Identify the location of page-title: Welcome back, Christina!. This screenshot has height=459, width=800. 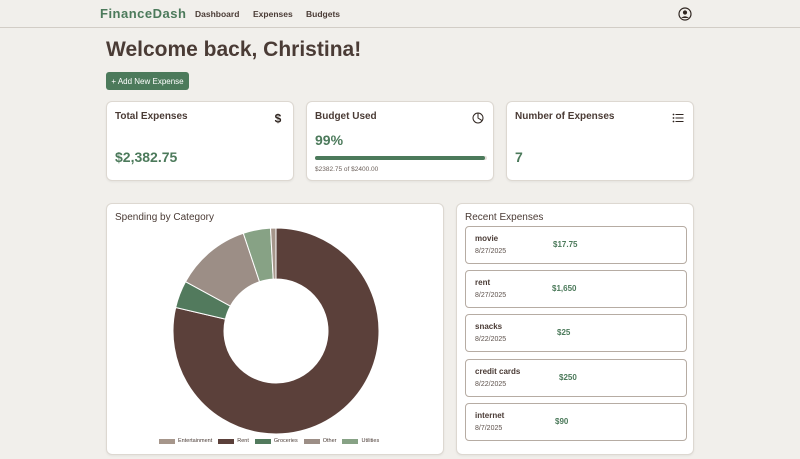
(234, 49).